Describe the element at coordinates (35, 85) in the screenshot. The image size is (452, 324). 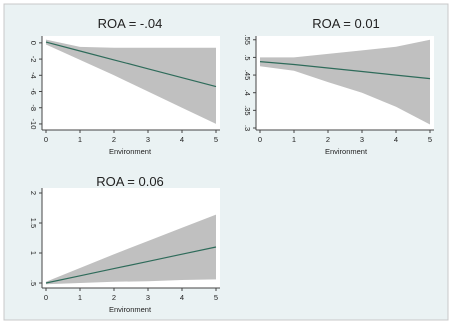
I see `y-ticks: 0 -2 -4 -6 -8 -10` at that location.